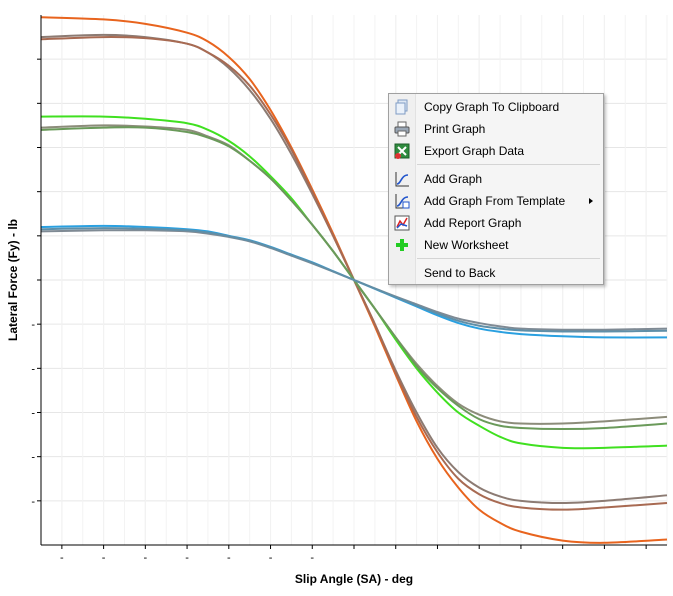 Image resolution: width=673 pixels, height=596 pixels. Describe the element at coordinates (496, 129) in the screenshot. I see `menu-item-print-graph: Print Graph` at that location.